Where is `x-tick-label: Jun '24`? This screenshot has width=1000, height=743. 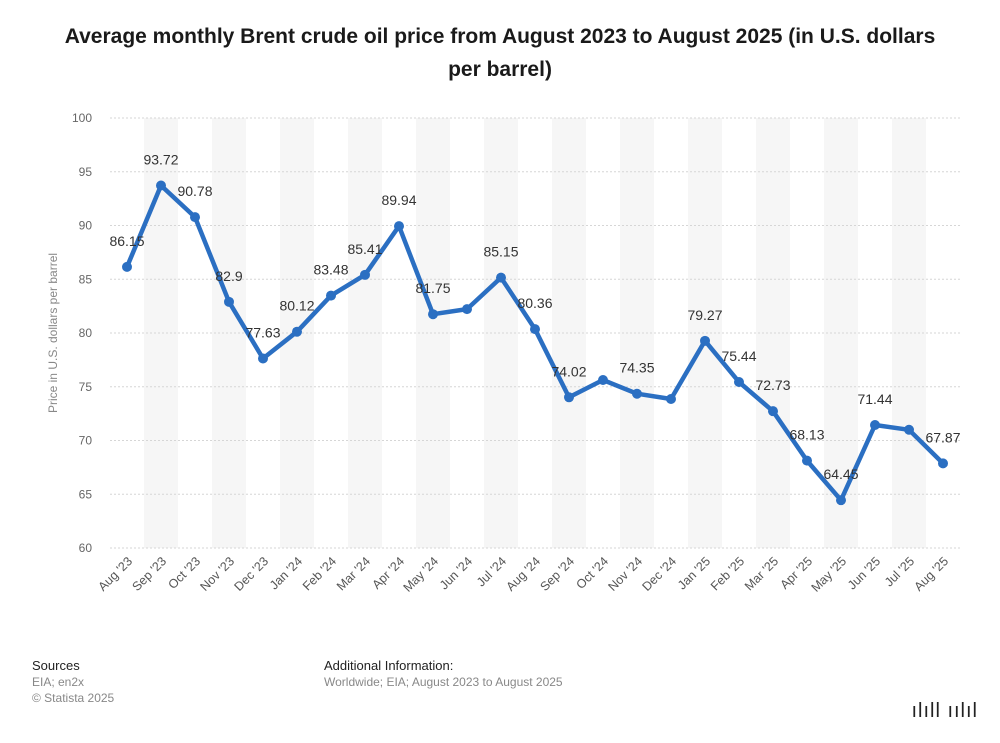
x-tick-label: Jun '24 is located at coordinates (456, 573).